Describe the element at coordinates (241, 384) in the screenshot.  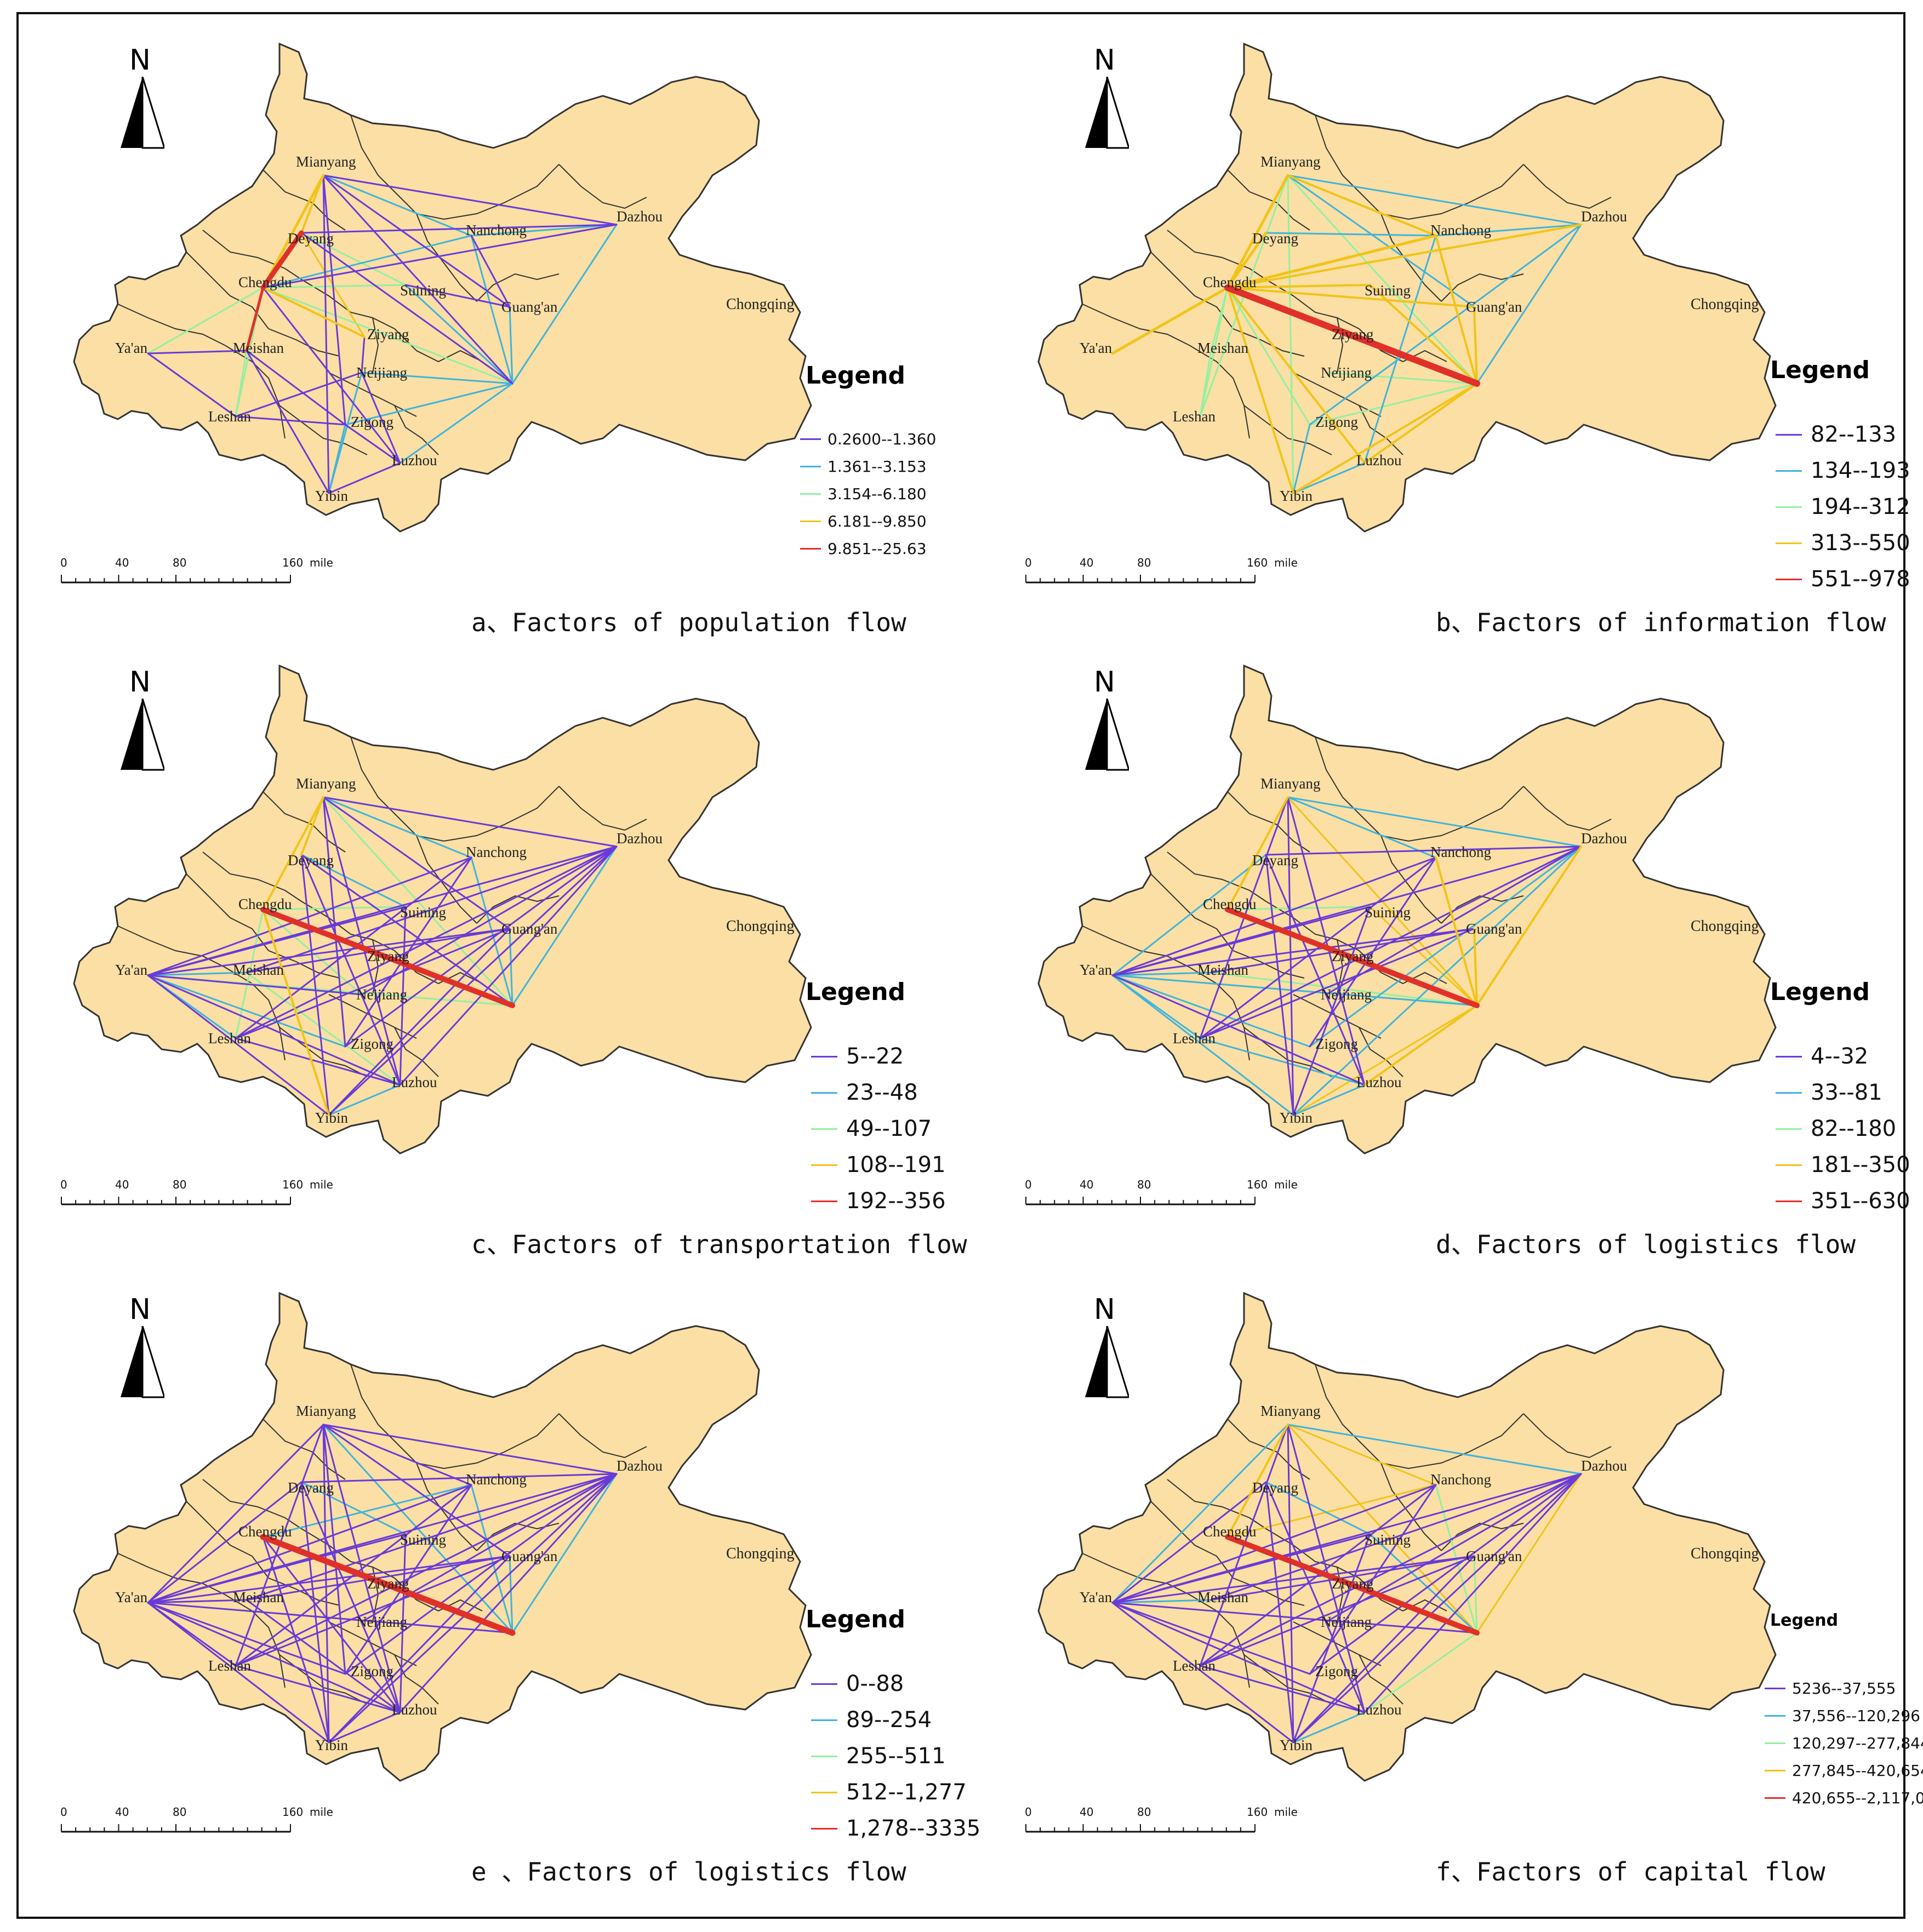
I see `flow-line-meishan-leshan` at that location.